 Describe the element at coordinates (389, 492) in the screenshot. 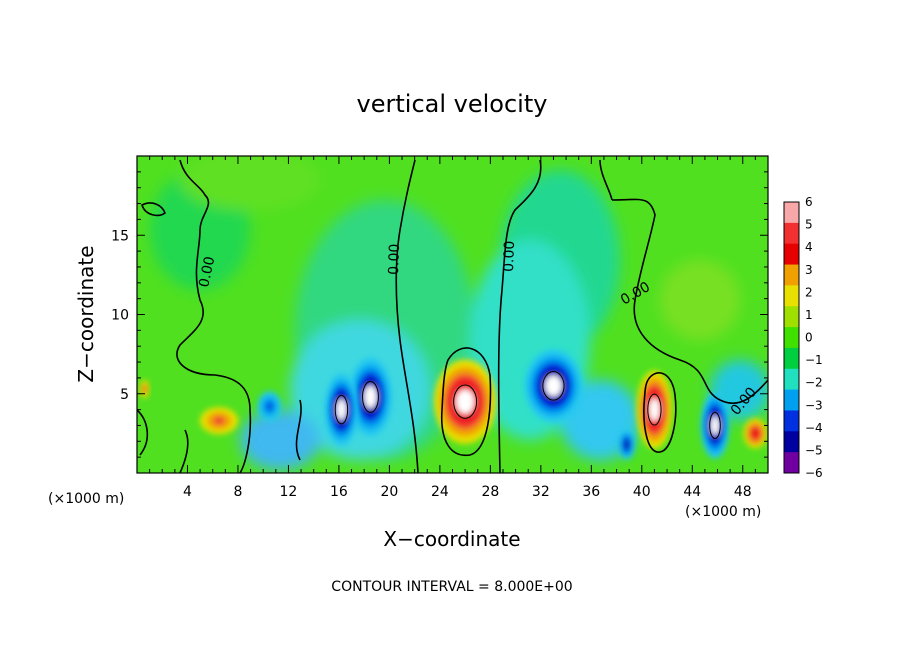

I see `x-tick-label: 20` at that location.